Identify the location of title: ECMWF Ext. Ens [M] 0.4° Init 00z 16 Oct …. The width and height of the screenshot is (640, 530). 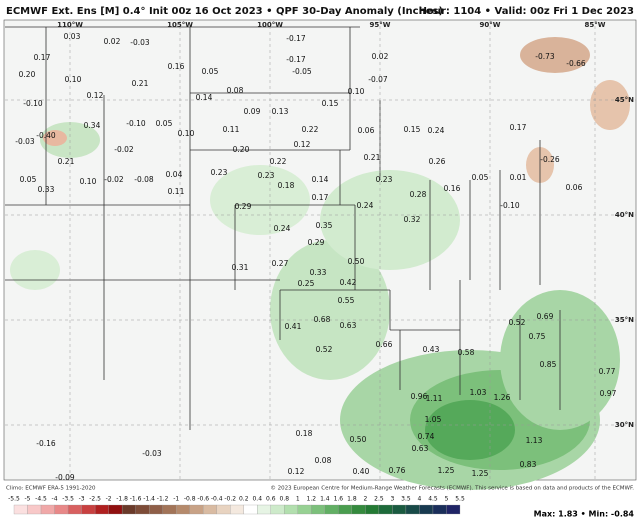
(224, 11).